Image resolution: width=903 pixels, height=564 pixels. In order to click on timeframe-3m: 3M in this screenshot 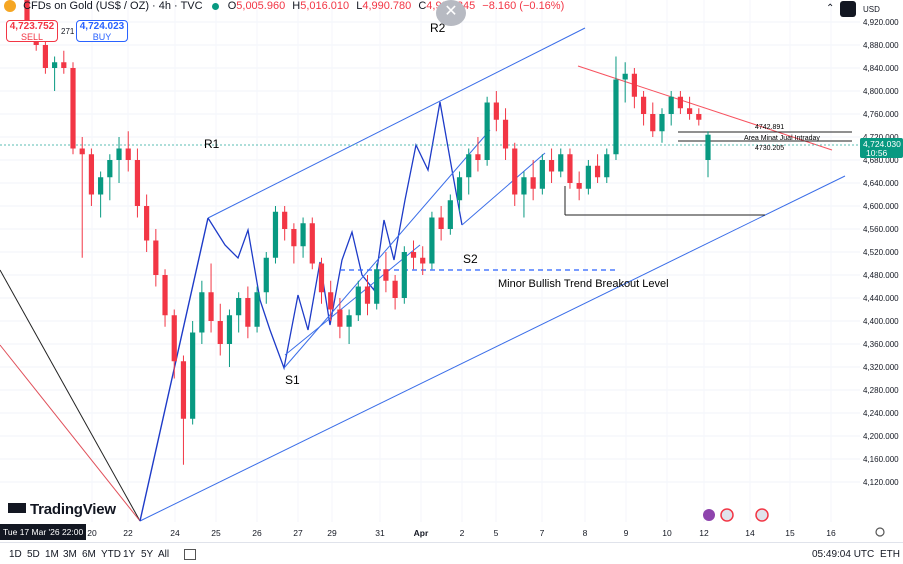, I will do `click(70, 554)`.